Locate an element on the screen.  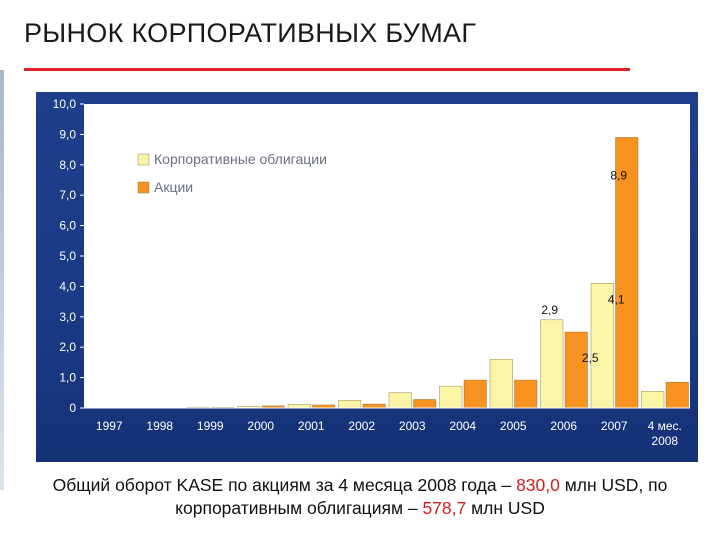
x-tick-label: 2006 is located at coordinates (563, 426).